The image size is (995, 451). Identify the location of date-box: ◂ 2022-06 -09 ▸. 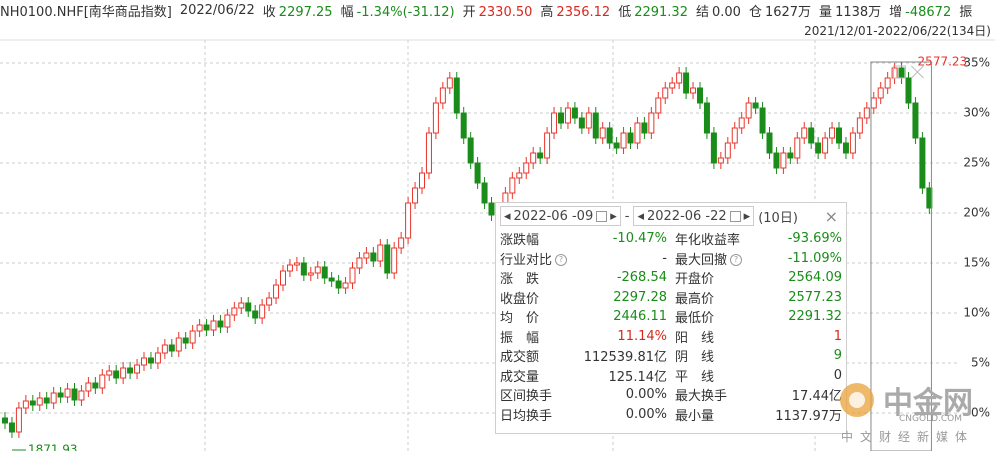
(560, 216).